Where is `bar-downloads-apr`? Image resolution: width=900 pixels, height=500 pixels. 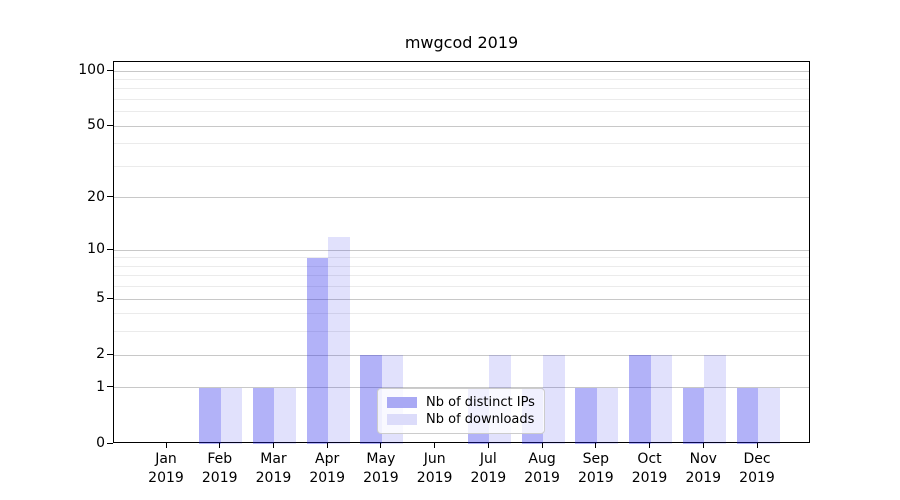
bar-downloads-apr is located at coordinates (339, 340).